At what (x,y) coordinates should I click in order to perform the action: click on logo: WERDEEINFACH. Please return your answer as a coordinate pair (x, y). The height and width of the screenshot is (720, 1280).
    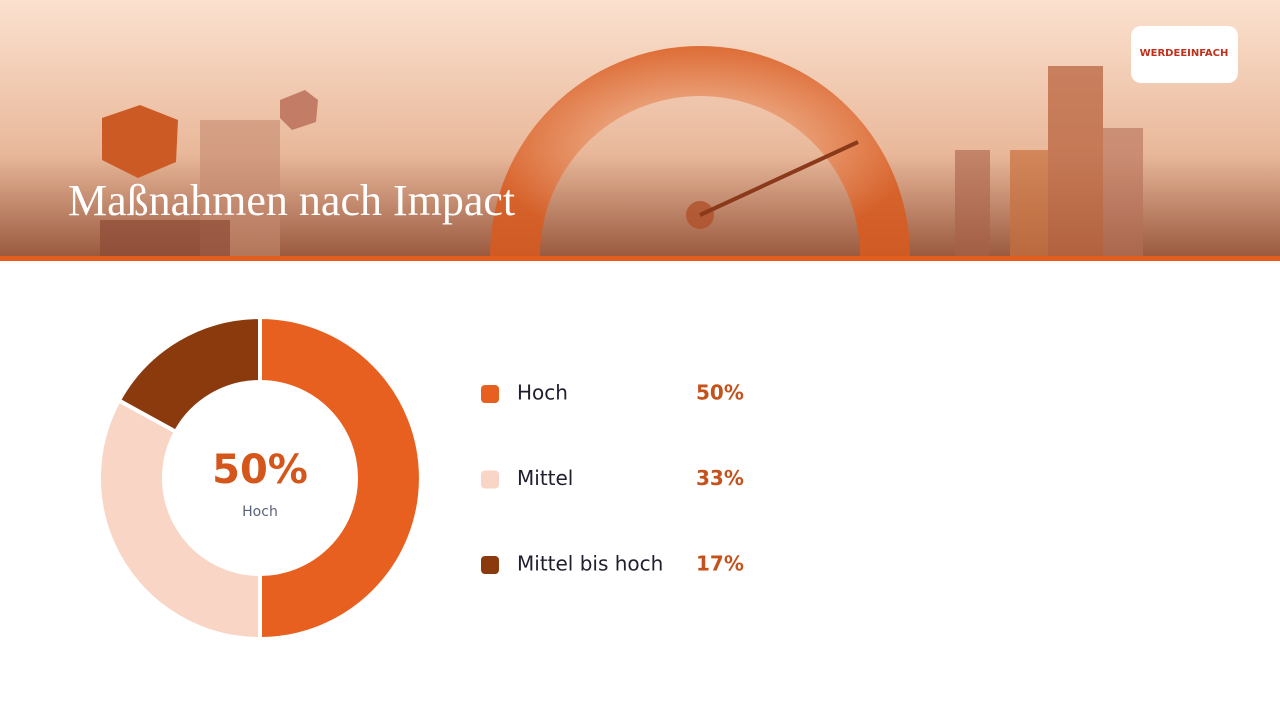
    Looking at the image, I should click on (1184, 53).